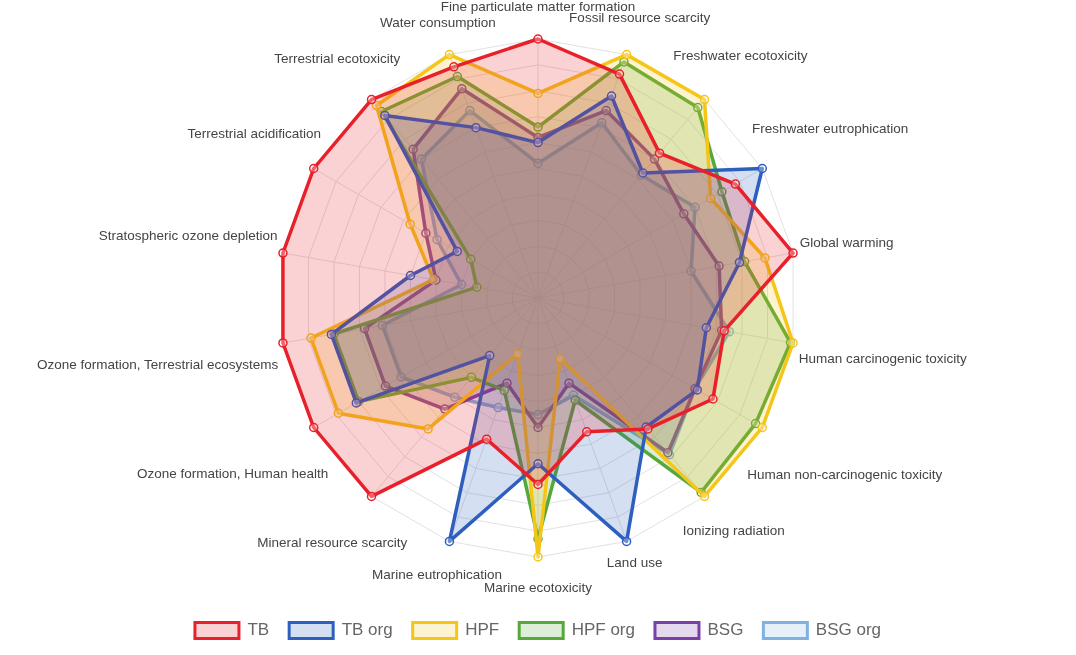 The image size is (1076, 655). What do you see at coordinates (883, 358) in the screenshot?
I see `spoke-label: Human carcinogenic toxicity` at bounding box center [883, 358].